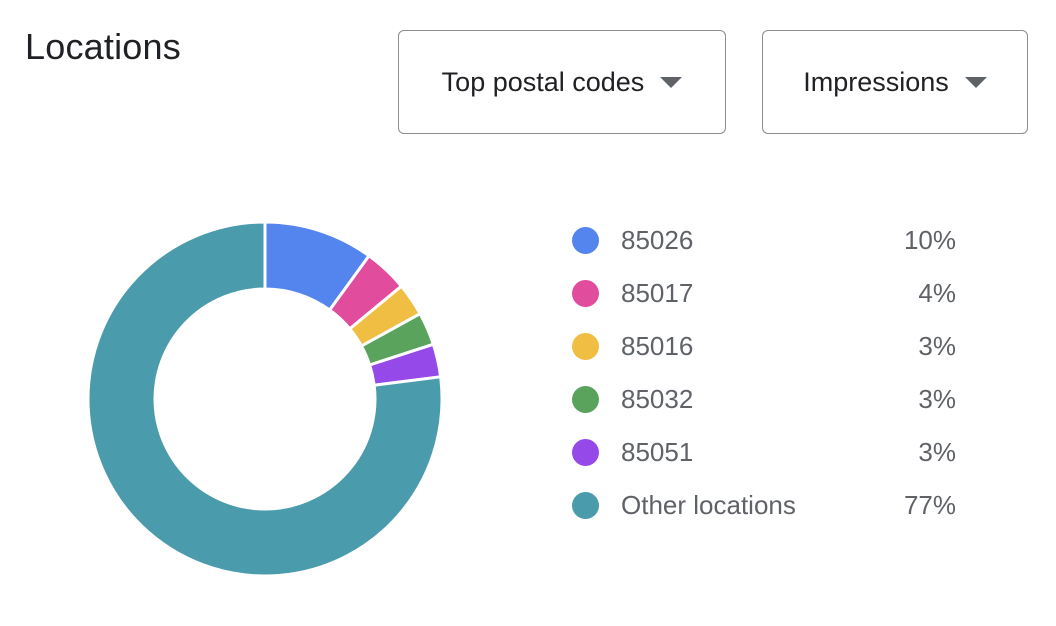 This screenshot has height=626, width=1056. I want to click on legend-label: 85026, so click(657, 240).